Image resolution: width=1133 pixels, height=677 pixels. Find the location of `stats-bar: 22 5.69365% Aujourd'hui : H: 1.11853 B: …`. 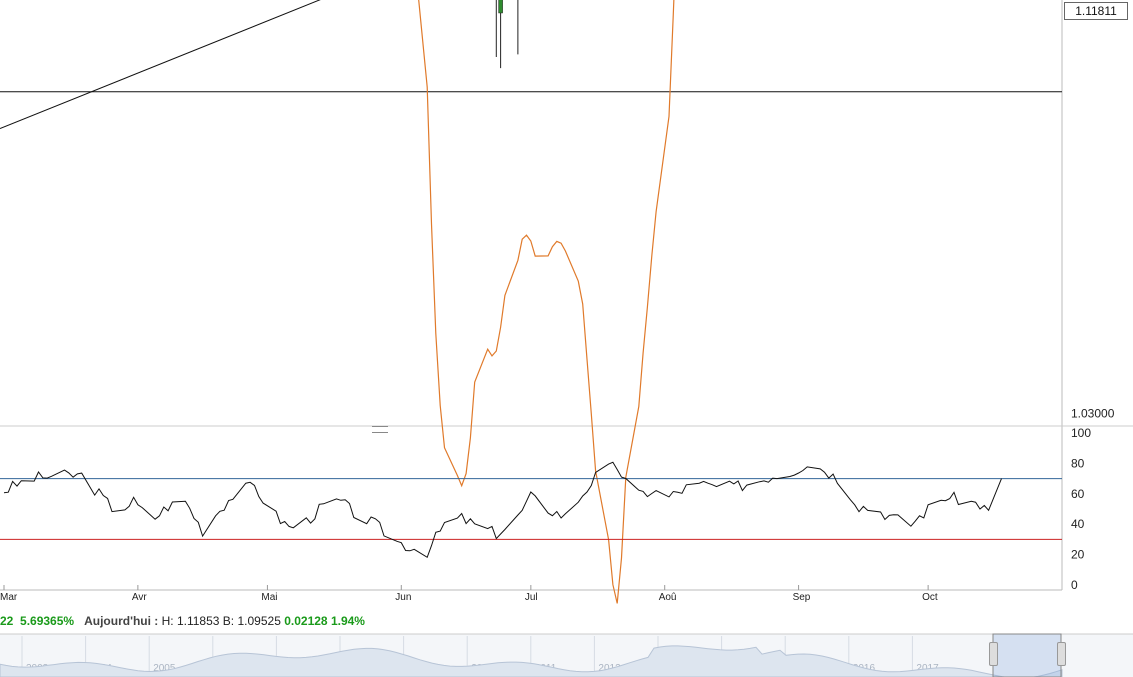

stats-bar: 22 5.69365% Aujourd'hui : H: 1.11853 B: … is located at coordinates (182, 622).